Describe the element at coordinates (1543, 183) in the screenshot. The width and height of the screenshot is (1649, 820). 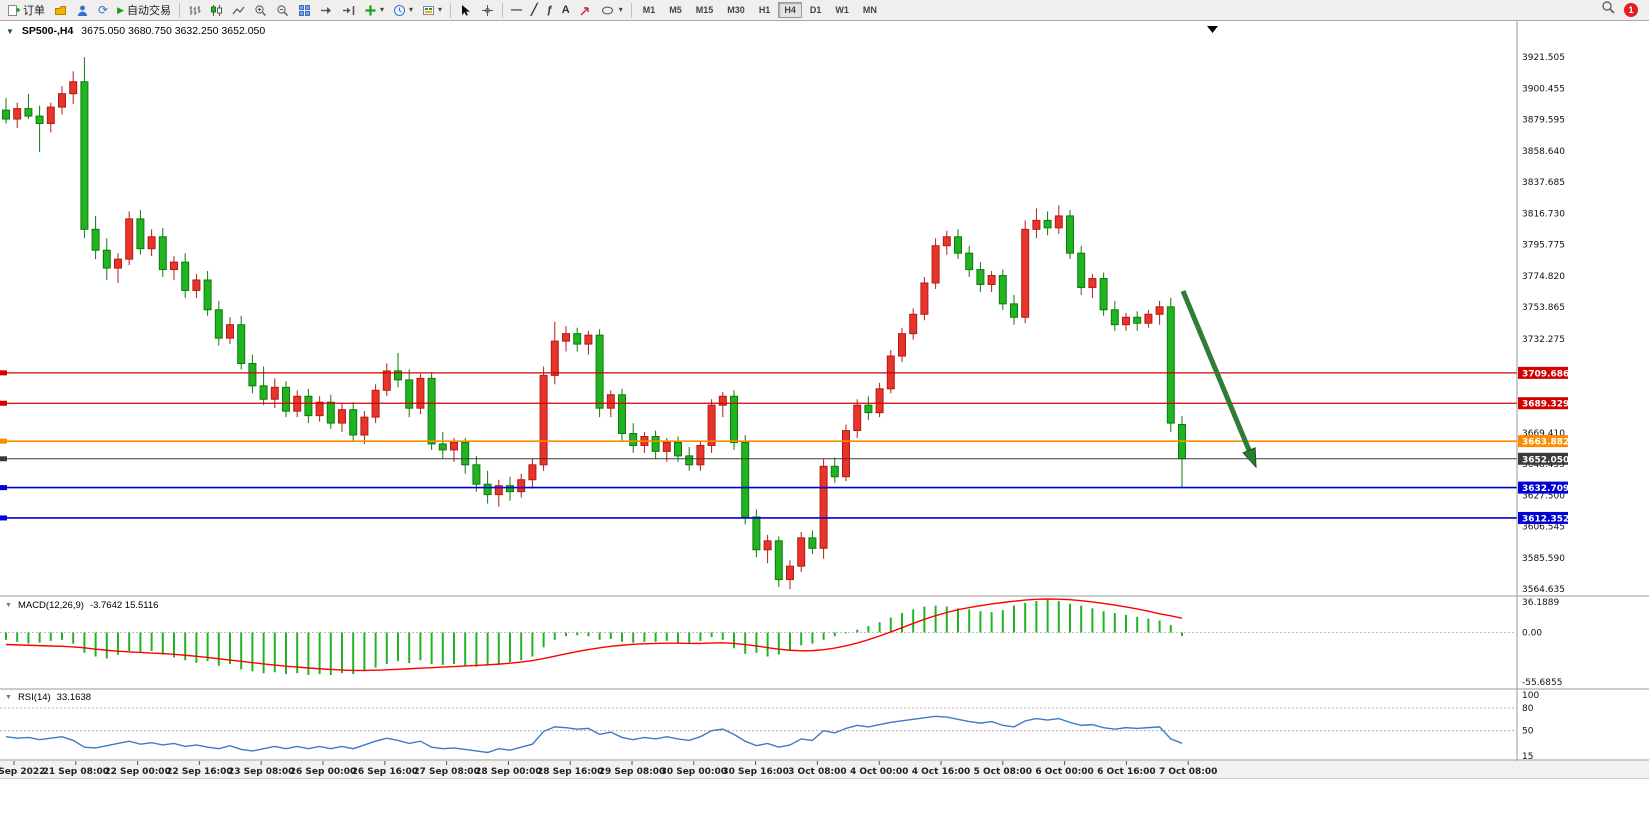
I see `price-axis-label: 3837.685` at that location.